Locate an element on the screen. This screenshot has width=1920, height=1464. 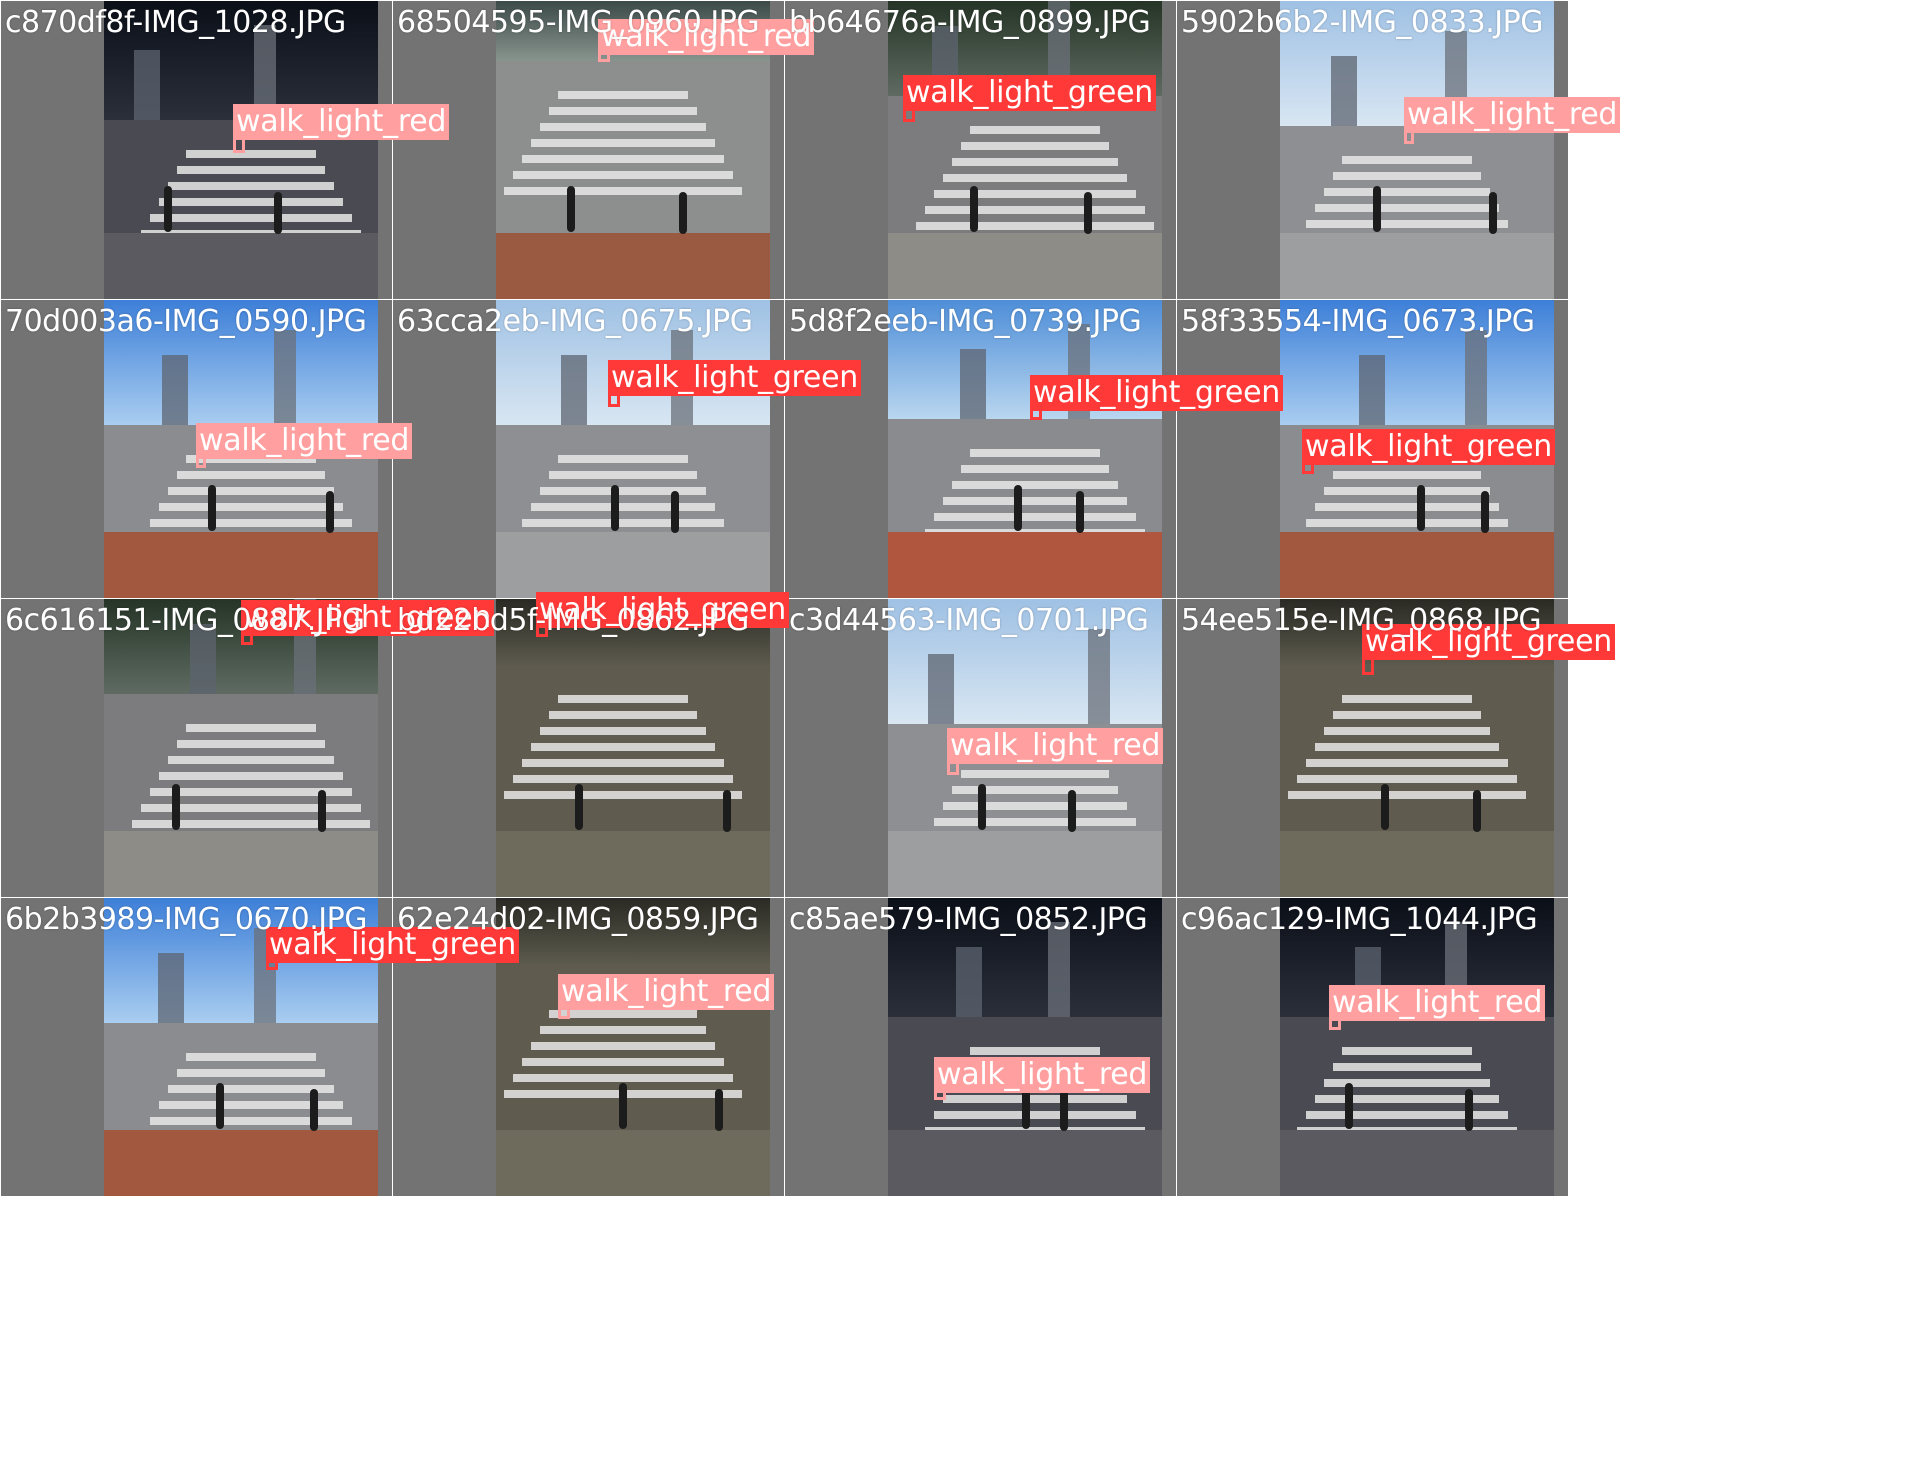
image-tile: 6b2b3989-IMG_0670.JPG is located at coordinates (196, 1047).